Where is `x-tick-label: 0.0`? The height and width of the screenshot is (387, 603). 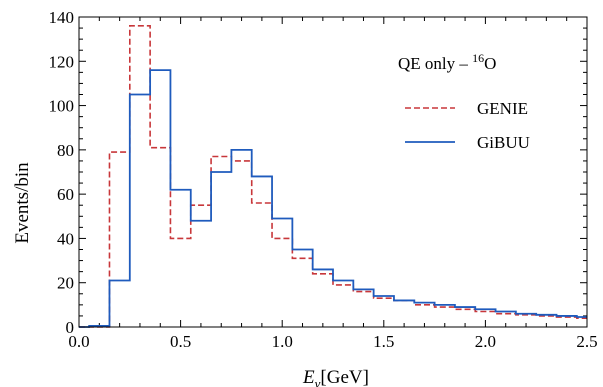
x-tick-label: 0.0 is located at coordinates (78, 341).